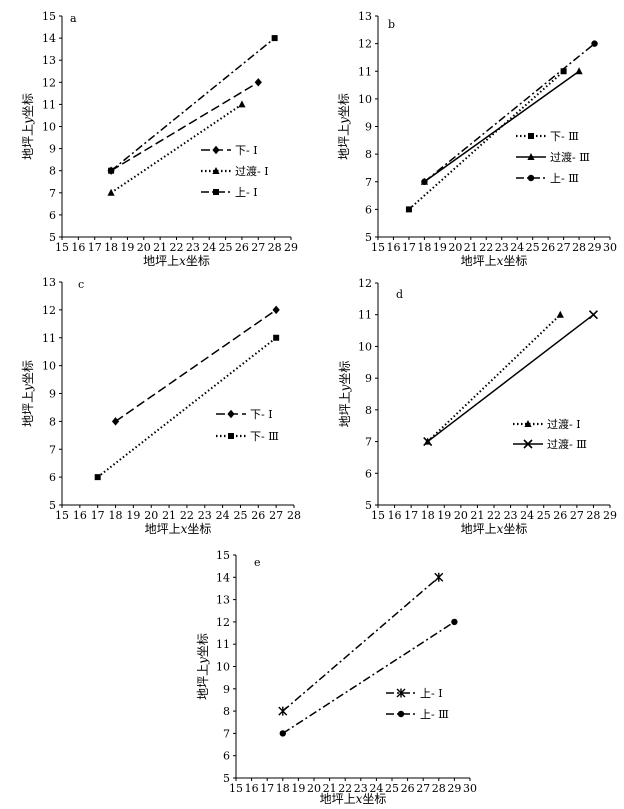 Image resolution: width=624 pixels, height=809 pixels. Describe the element at coordinates (595, 247) in the screenshot. I see `x-tick-label: 29` at that location.